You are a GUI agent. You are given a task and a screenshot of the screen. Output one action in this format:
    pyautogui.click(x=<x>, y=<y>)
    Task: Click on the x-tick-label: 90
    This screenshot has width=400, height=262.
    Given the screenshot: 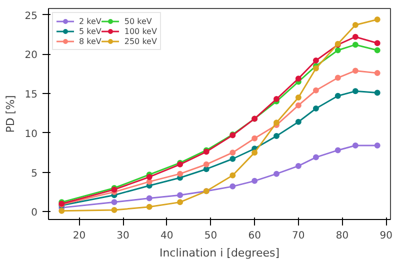 What is the action you would take?
    pyautogui.click(x=386, y=236)
    